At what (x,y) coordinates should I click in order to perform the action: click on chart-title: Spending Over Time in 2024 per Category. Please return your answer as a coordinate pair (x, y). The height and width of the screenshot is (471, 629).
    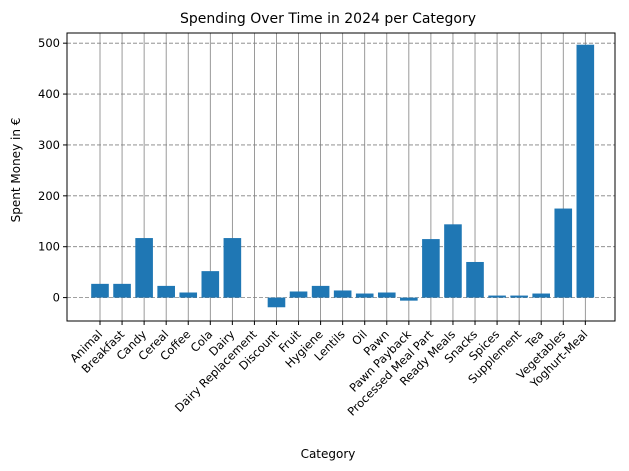
    Looking at the image, I should click on (328, 19).